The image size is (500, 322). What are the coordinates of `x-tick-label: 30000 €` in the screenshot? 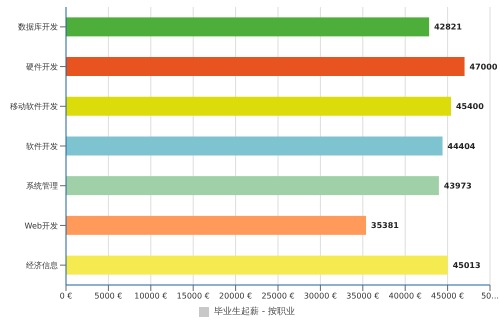 It's located at (320, 296).